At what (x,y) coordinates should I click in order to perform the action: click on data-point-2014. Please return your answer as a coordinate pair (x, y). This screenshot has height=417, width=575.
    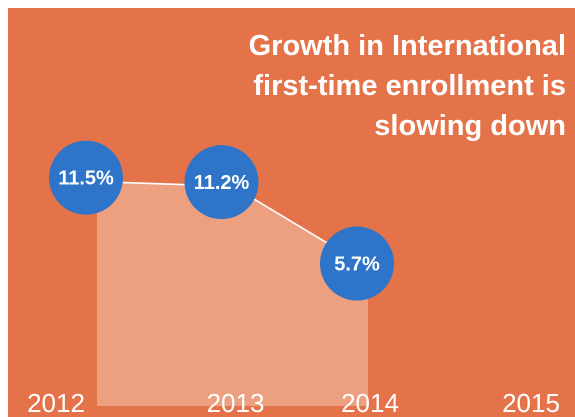
    Looking at the image, I should click on (357, 263).